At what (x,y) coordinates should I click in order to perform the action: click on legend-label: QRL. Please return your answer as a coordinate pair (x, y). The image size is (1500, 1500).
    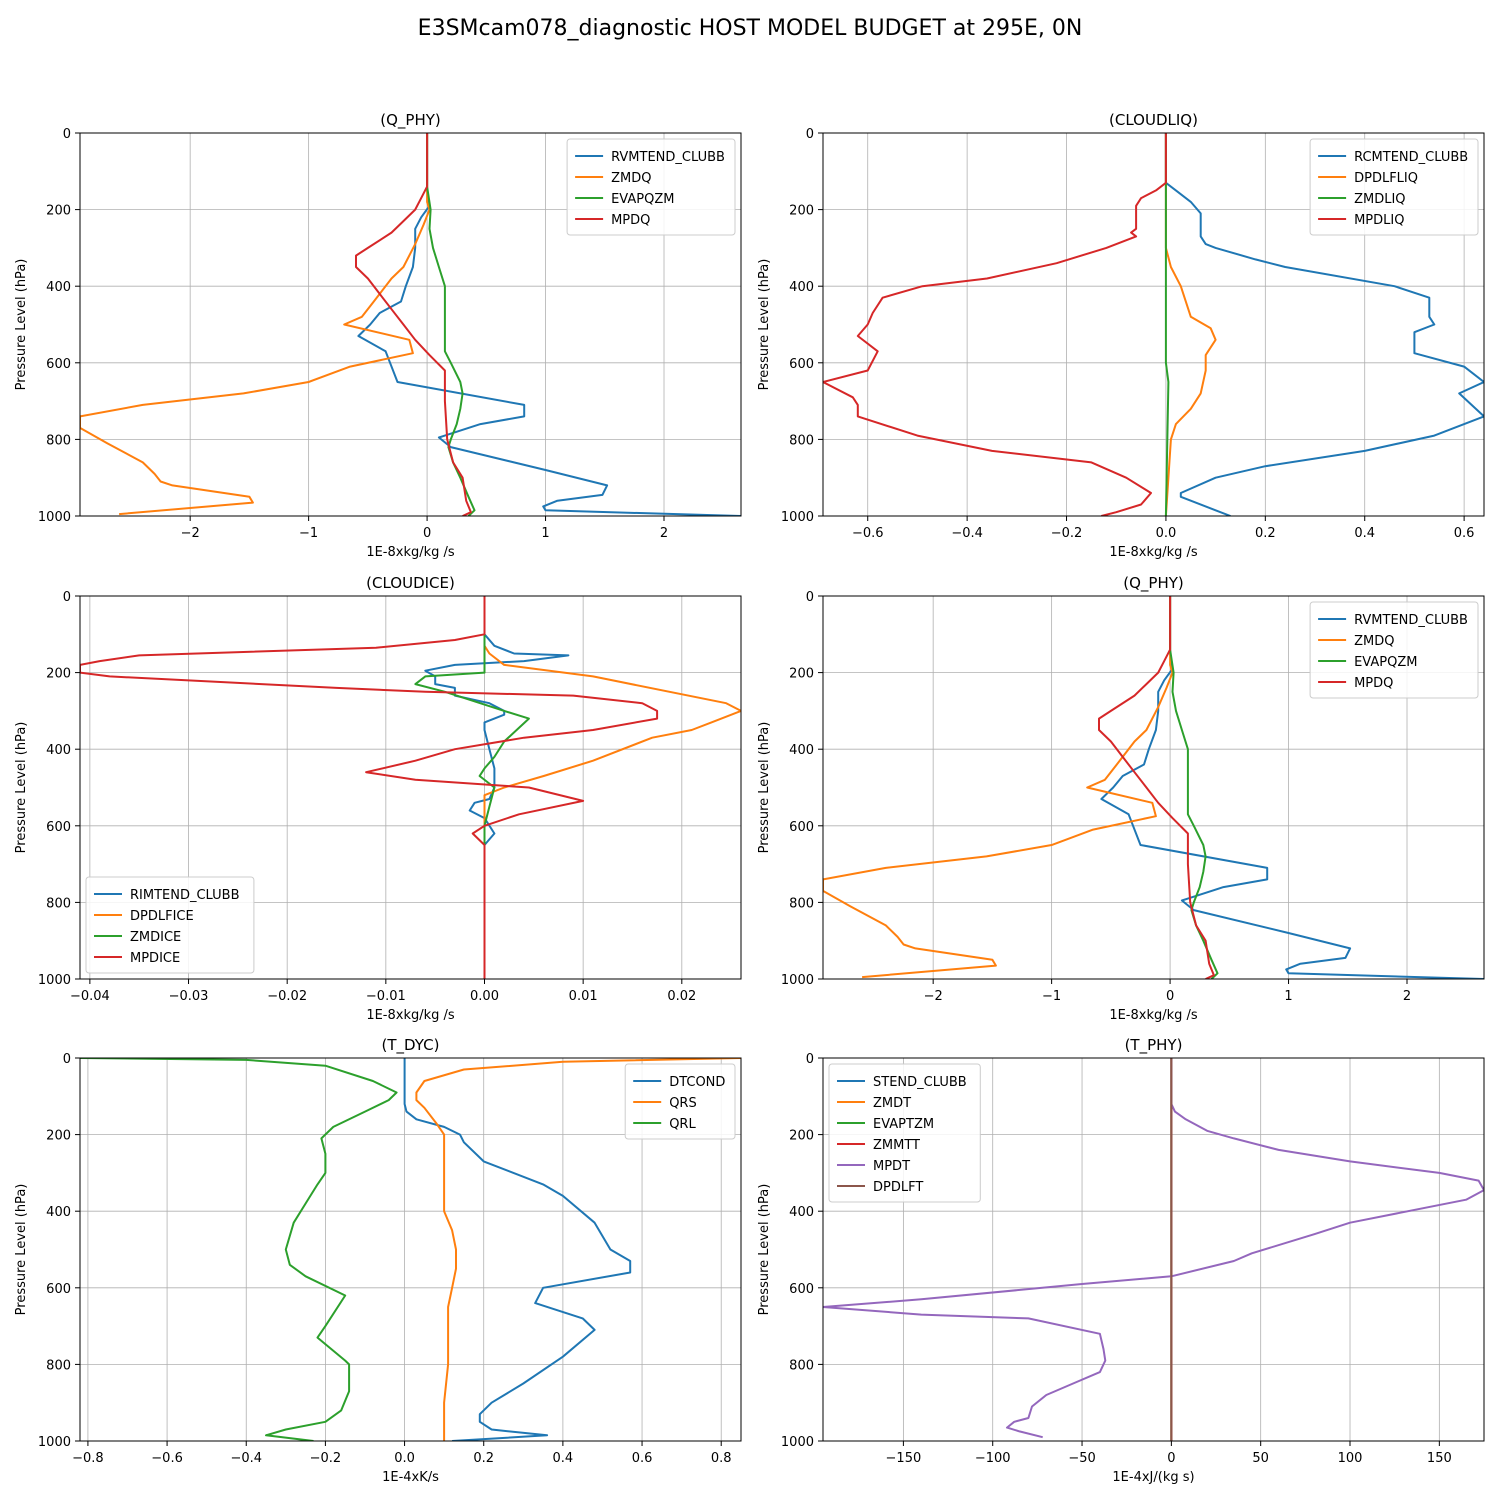
    Looking at the image, I should click on (682, 1124).